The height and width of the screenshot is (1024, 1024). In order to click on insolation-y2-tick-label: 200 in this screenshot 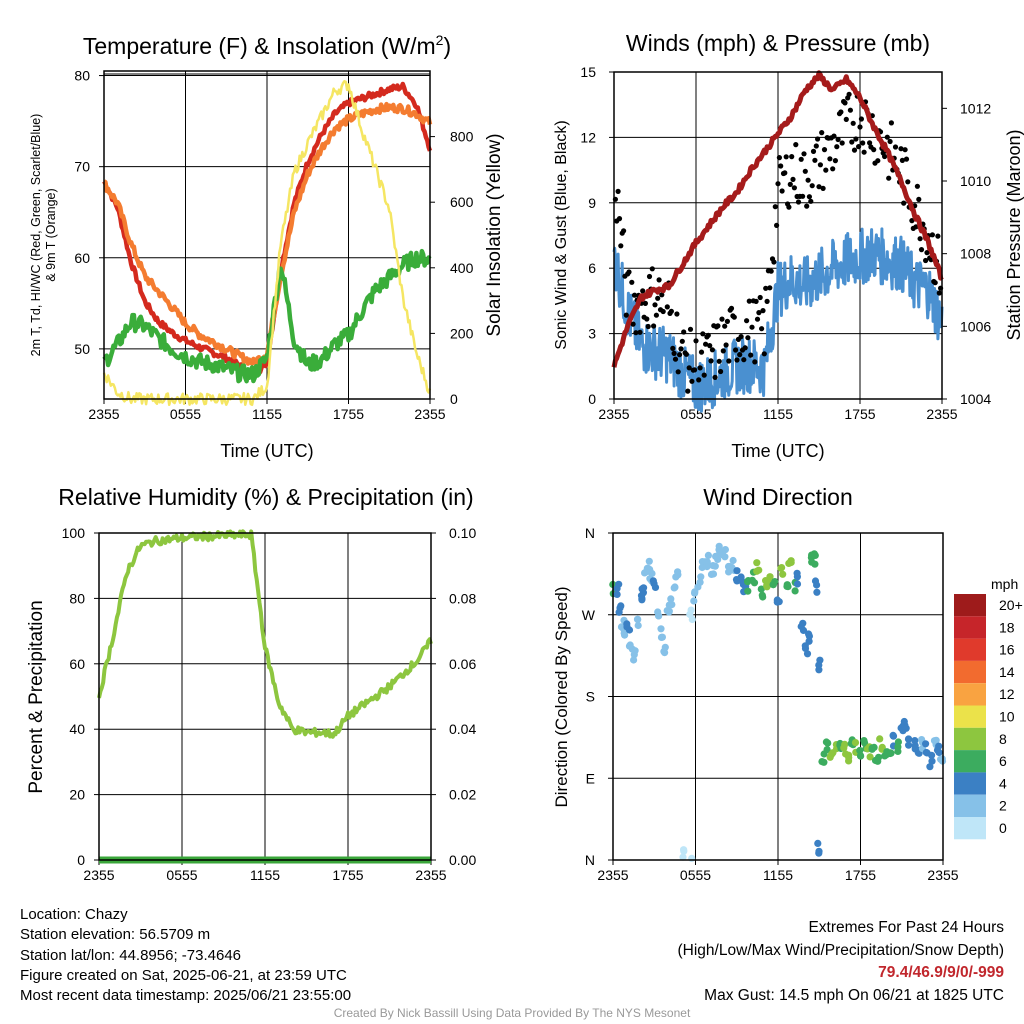, I will do `click(462, 333)`.